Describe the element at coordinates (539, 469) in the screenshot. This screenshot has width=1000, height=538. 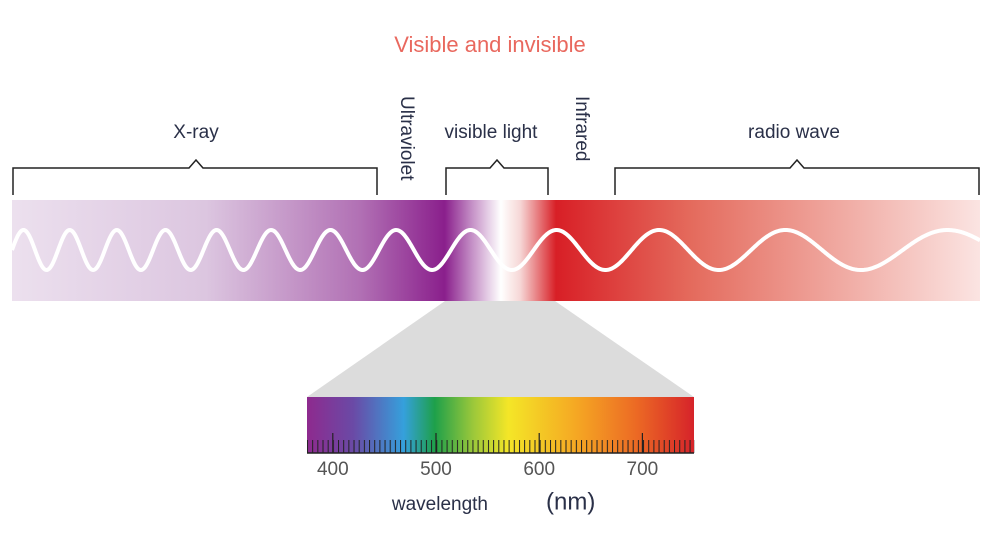
I see `tick-label: 600` at that location.